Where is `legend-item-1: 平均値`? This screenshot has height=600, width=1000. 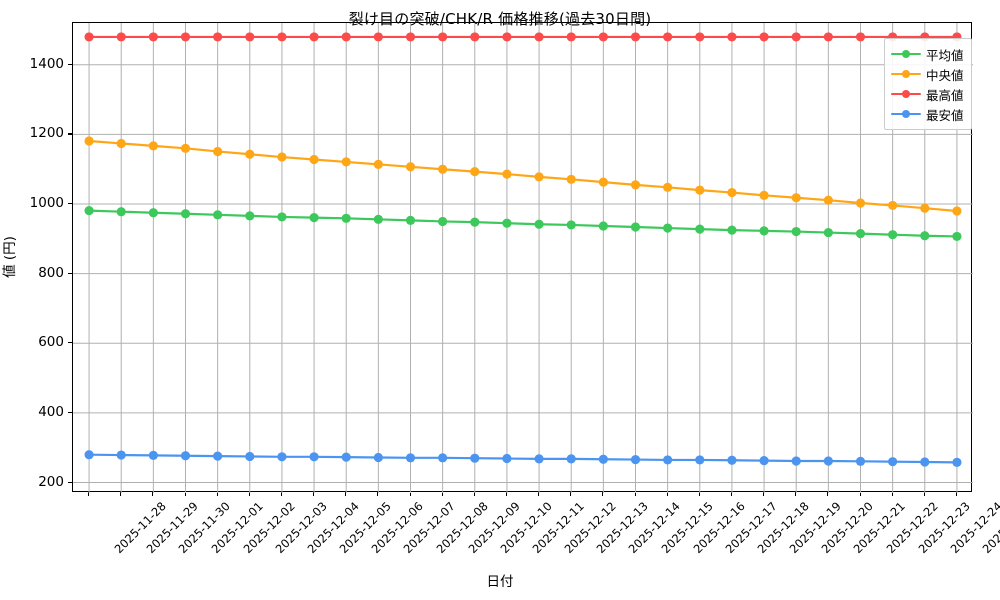 legend-item-1: 平均値 is located at coordinates (927, 54).